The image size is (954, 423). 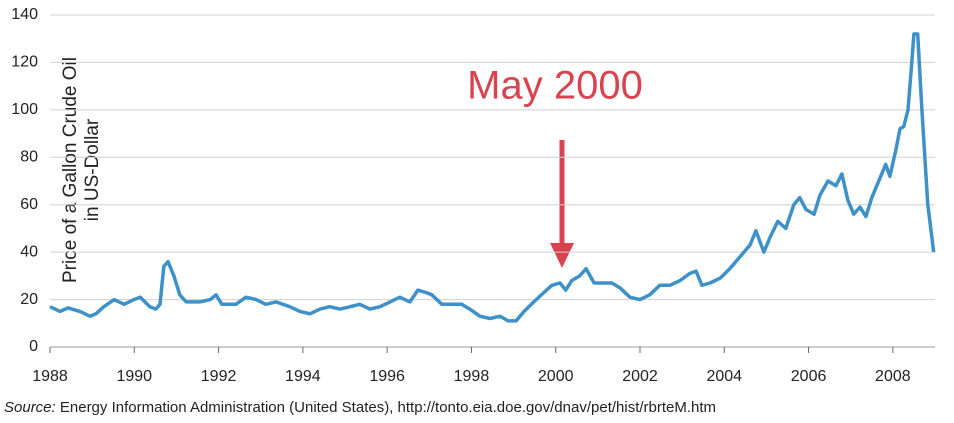 I want to click on y-tick-label: 140, so click(x=24, y=14).